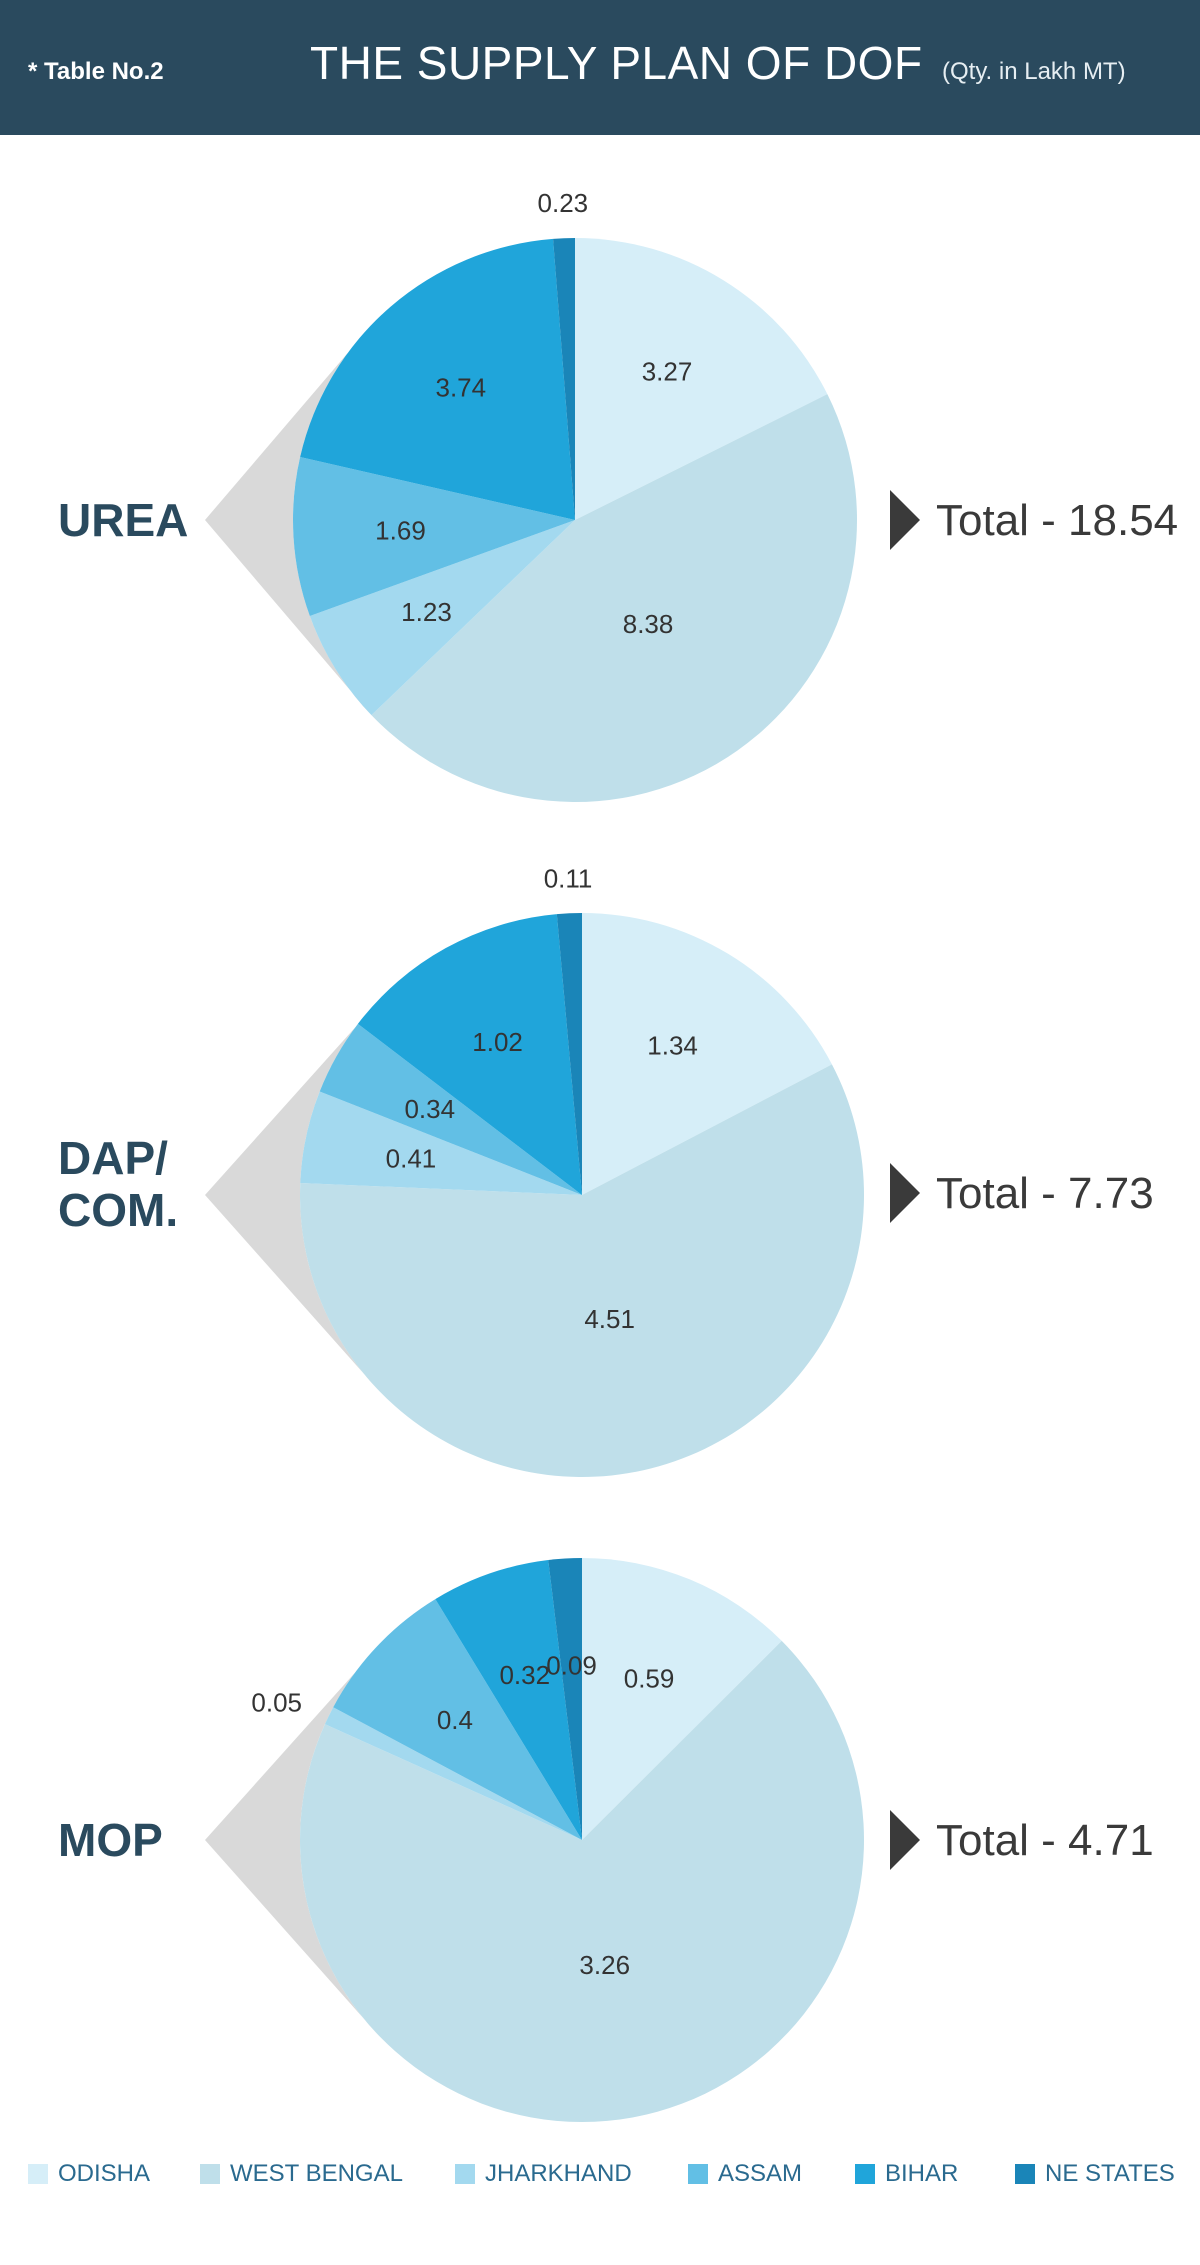  I want to click on legend-label: ASSAM, so click(760, 2173).